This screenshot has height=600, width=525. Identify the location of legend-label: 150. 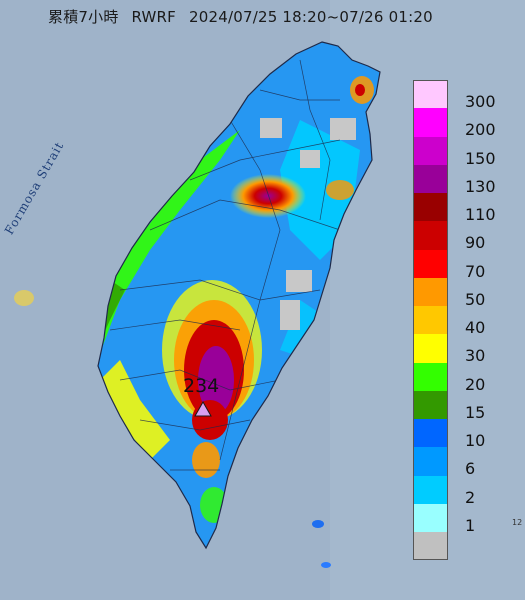
(480, 158).